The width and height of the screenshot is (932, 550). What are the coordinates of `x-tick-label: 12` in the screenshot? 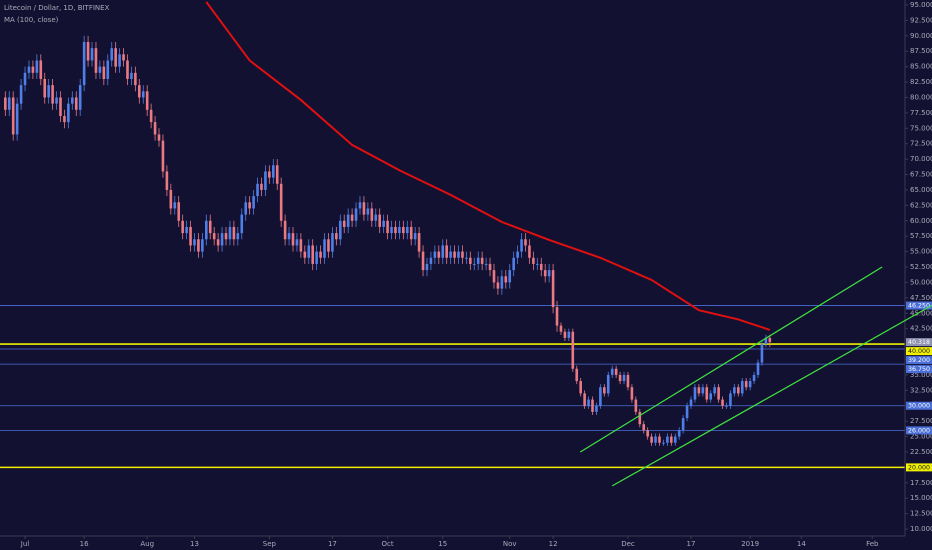 It's located at (553, 544).